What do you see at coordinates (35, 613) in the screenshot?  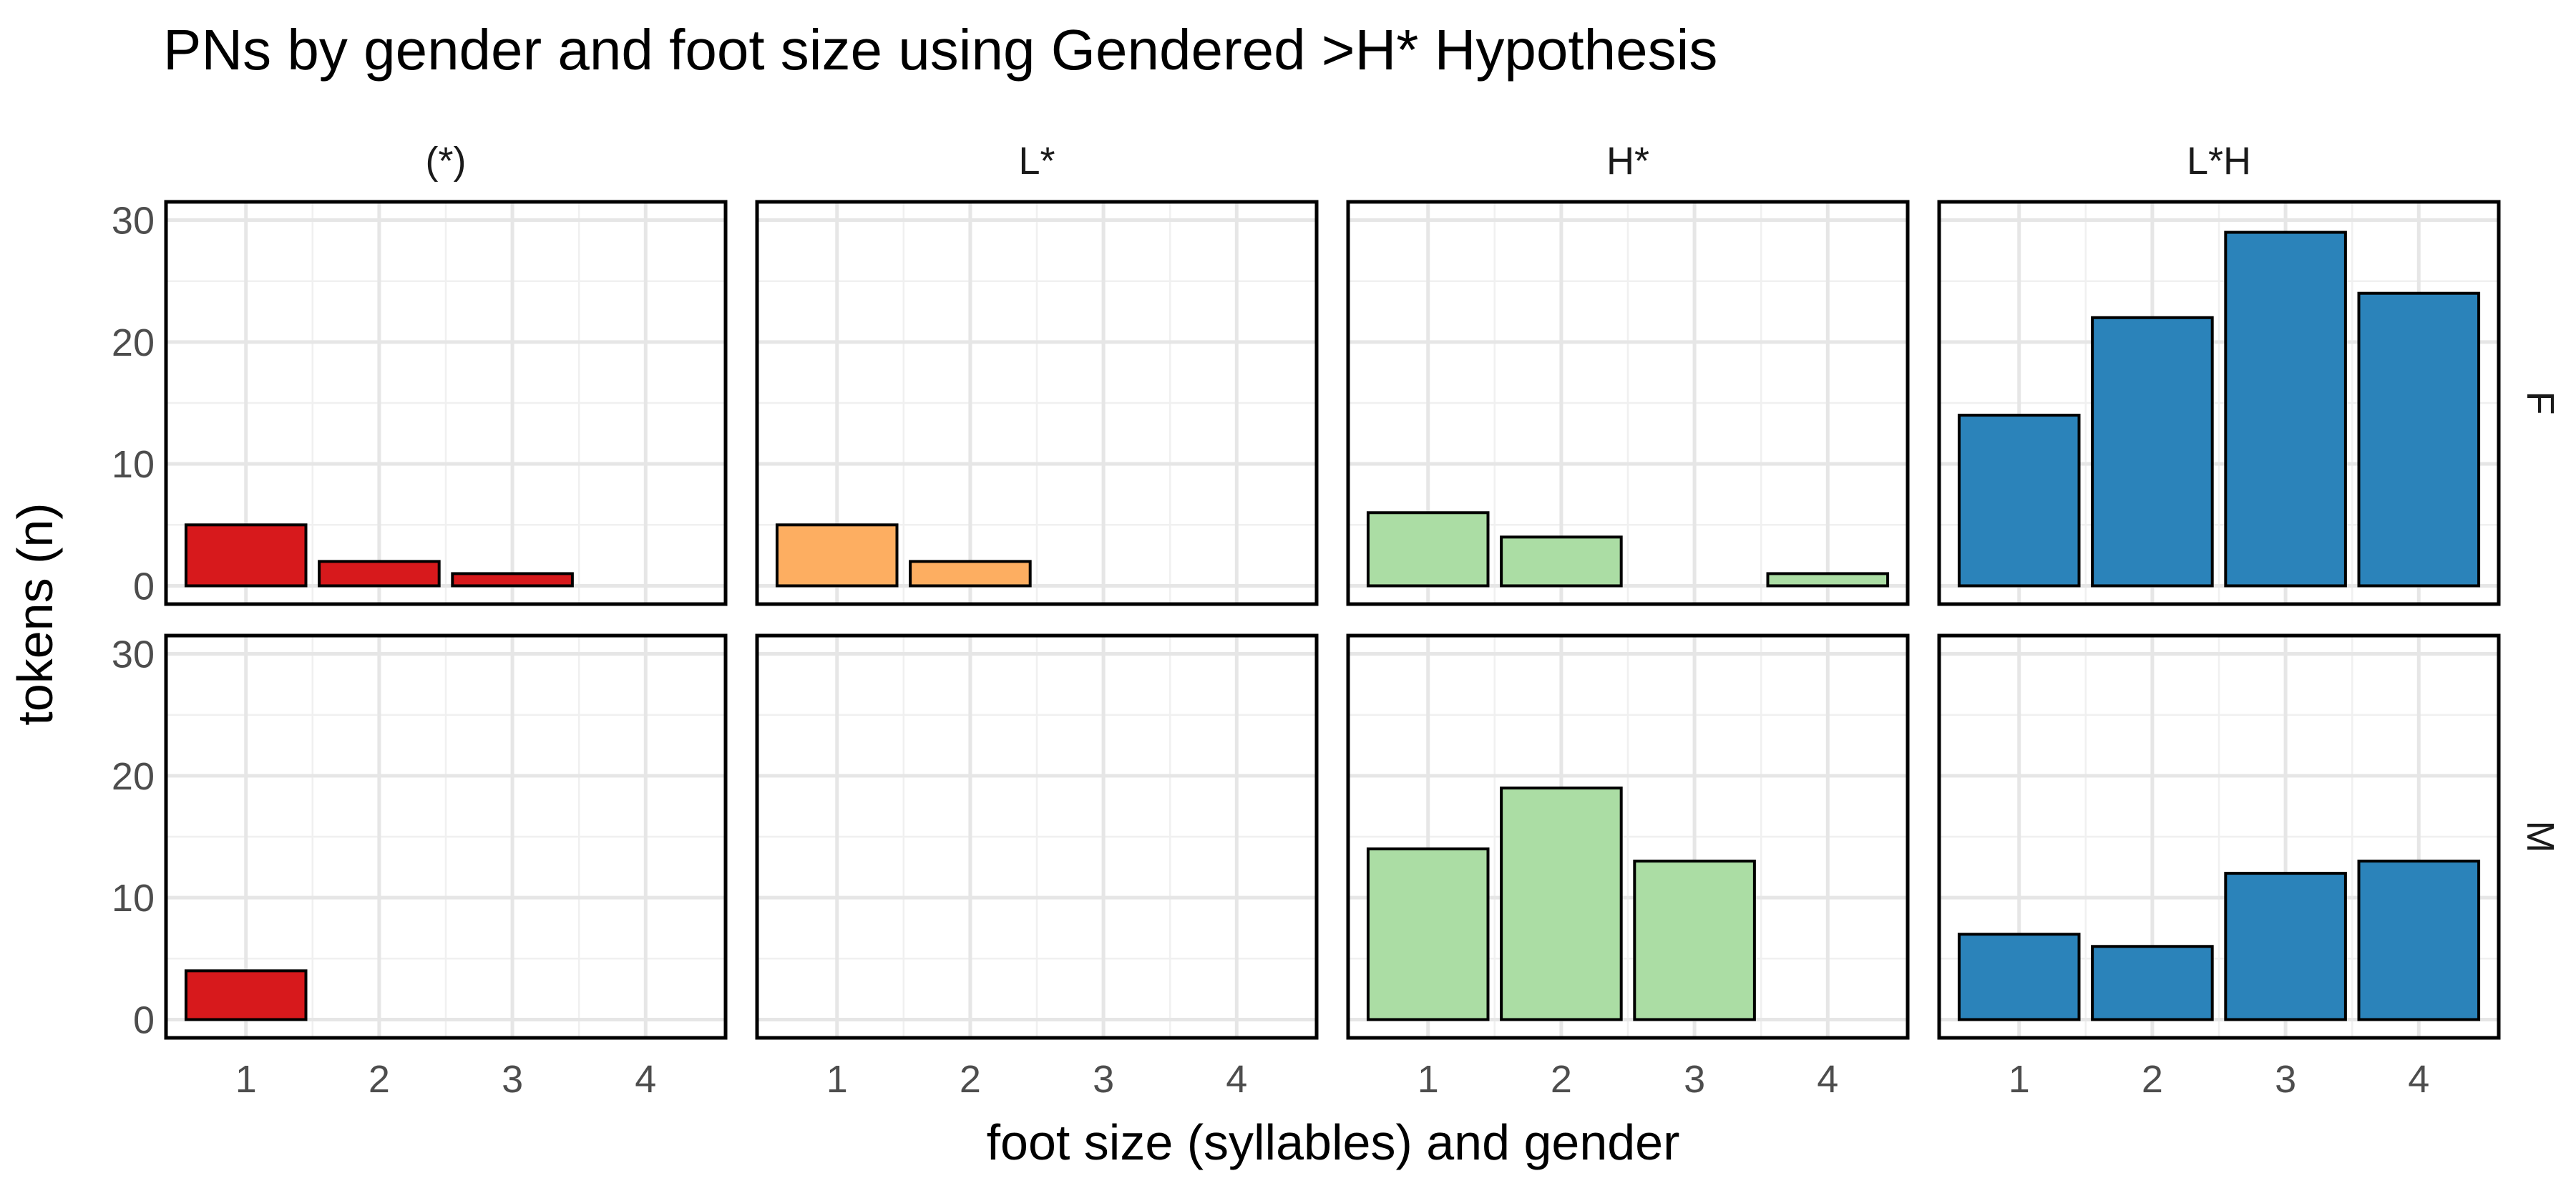 I see `y-axis-title: tokens (n)` at bounding box center [35, 613].